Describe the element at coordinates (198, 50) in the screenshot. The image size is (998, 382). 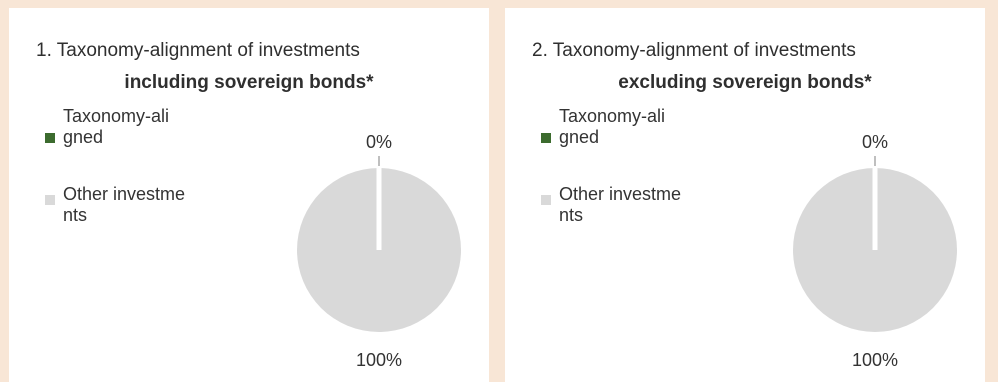
I see `chart-title: 1. Taxonomy-alignment of investments` at that location.